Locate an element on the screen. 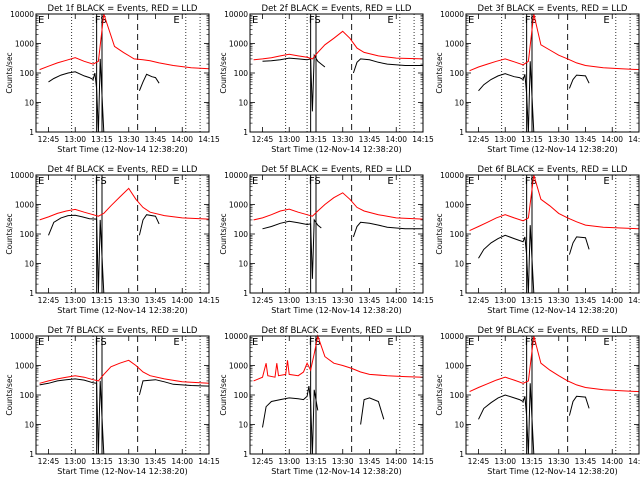 This screenshot has height=480, width=640. panel-title: Det 3f BLACK = Events, RED = LLD is located at coordinates (553, 9).